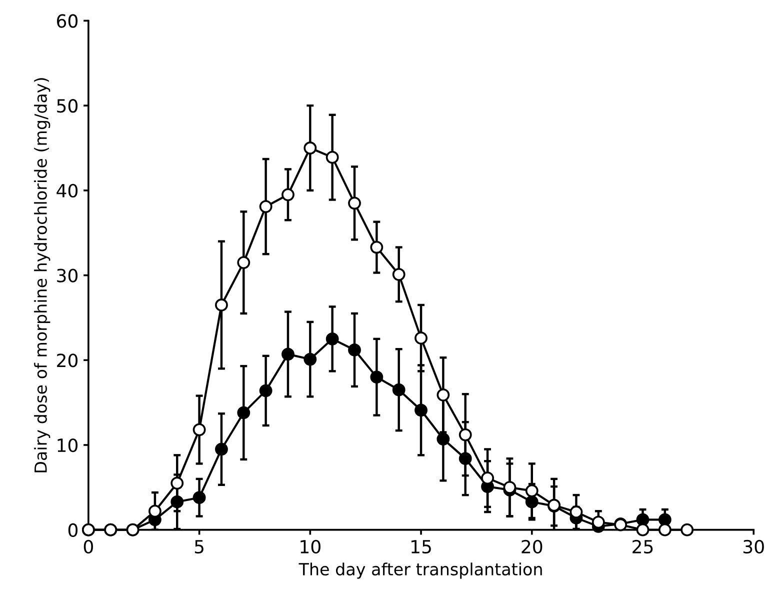  Describe the element at coordinates (67, 106) in the screenshot. I see `y-tick-label: 50` at that location.